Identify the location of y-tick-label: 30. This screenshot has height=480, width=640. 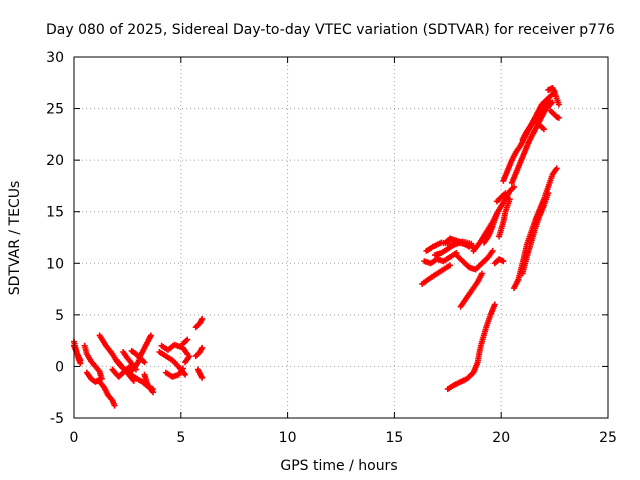
(55, 58).